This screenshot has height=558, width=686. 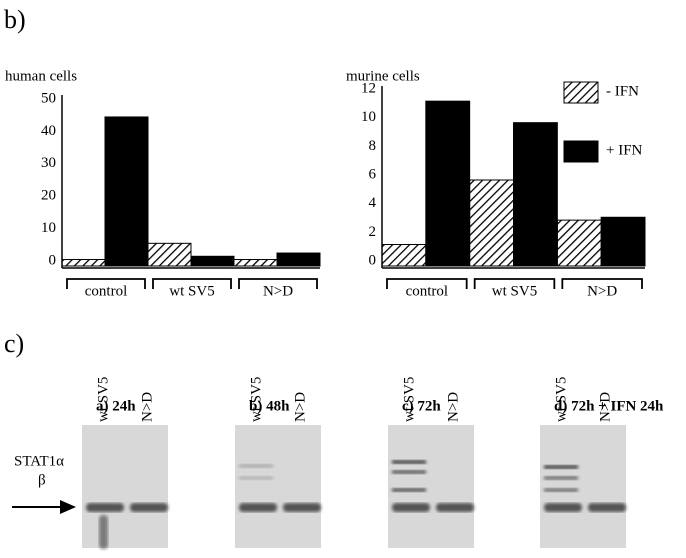 What do you see at coordinates (368, 88) in the screenshot?
I see `y-tick-label: 12` at bounding box center [368, 88].